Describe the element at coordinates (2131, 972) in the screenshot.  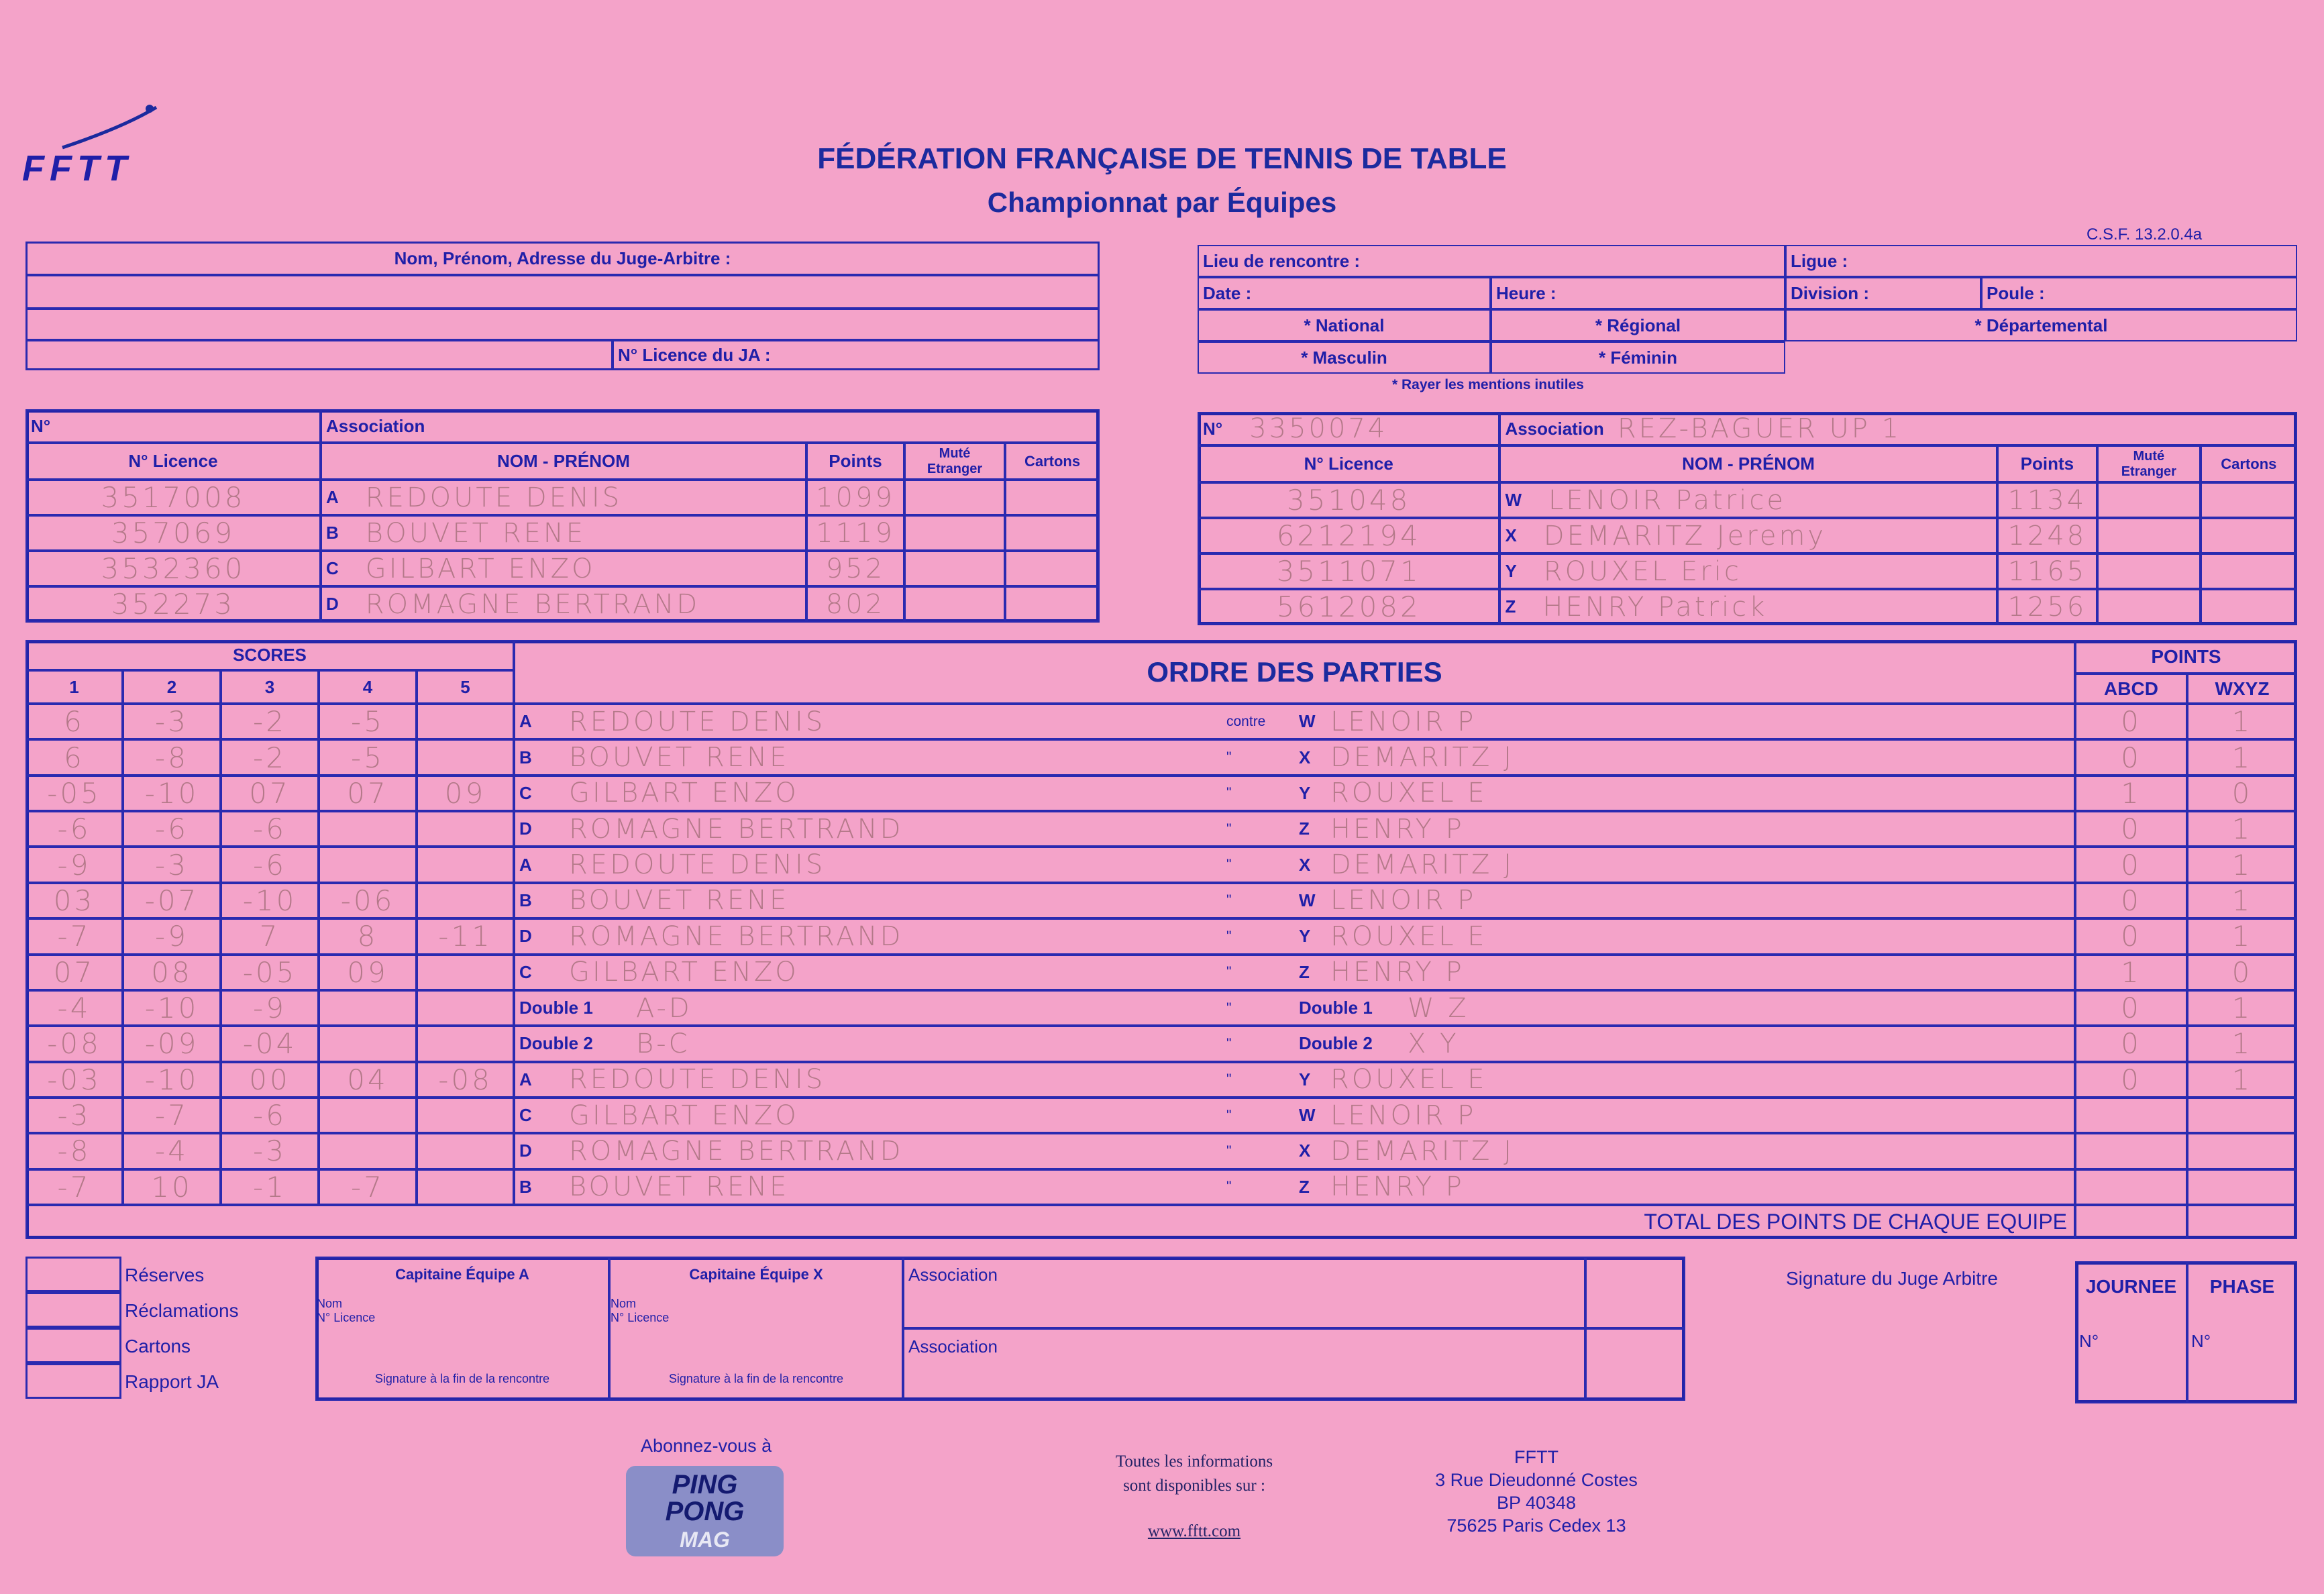
I see `points-abcd: 1` at that location.